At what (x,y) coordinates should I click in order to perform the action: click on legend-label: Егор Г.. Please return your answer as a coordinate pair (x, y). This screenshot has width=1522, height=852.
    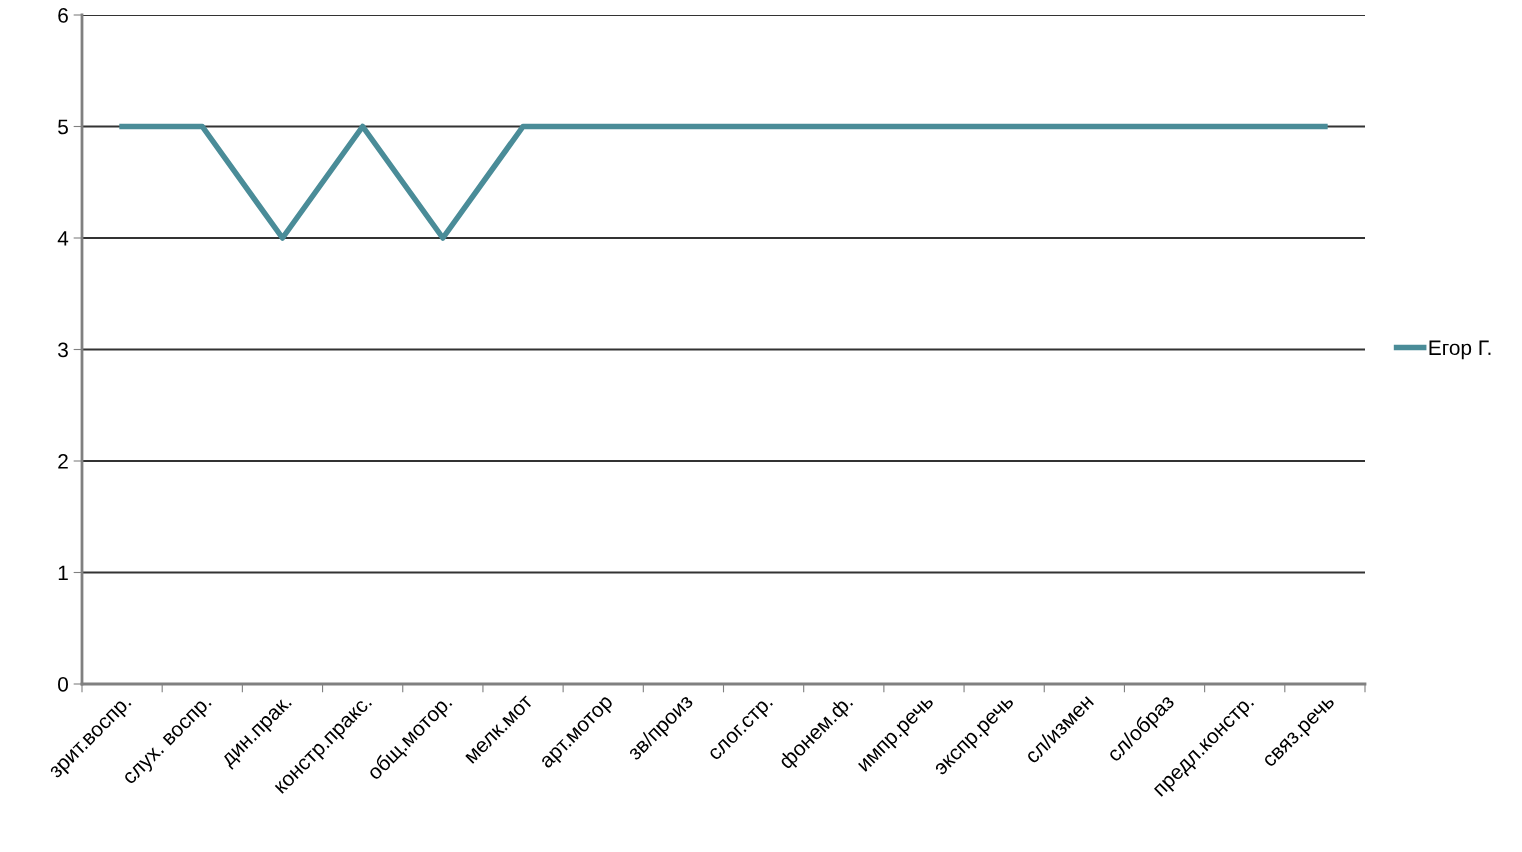
    Looking at the image, I should click on (1460, 350).